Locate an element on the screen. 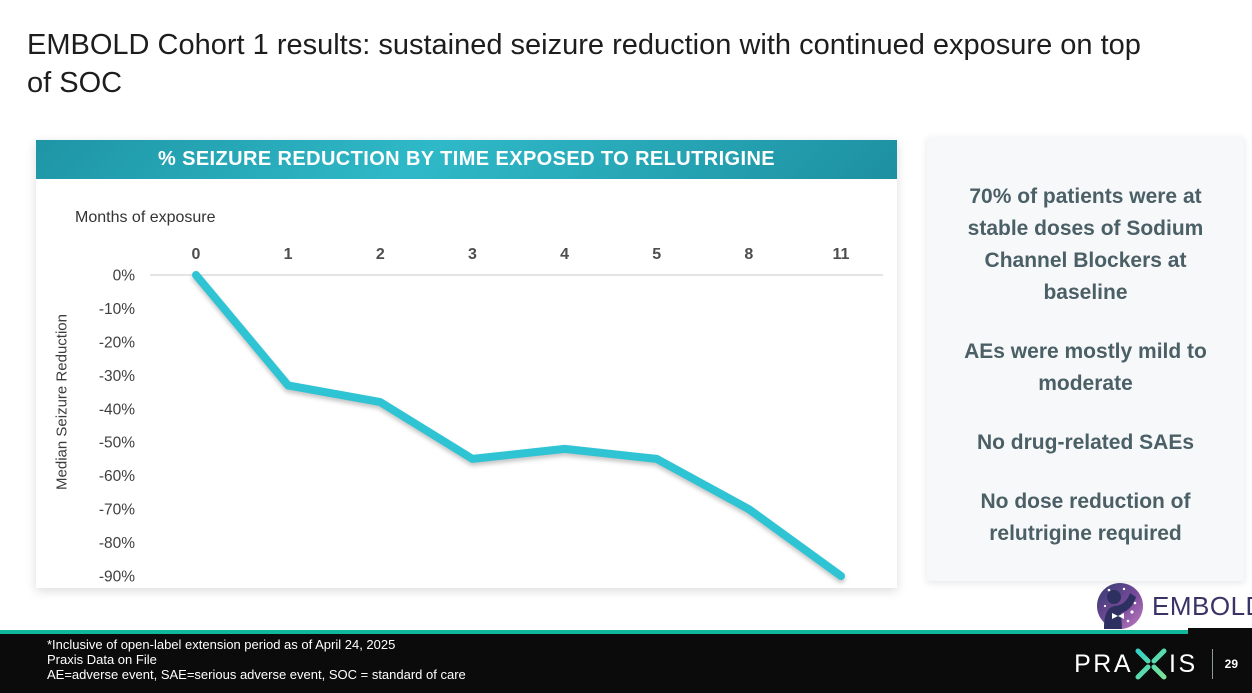 Image resolution: width=1252 pixels, height=693 pixels. y-tick-label: -20% is located at coordinates (117, 342).